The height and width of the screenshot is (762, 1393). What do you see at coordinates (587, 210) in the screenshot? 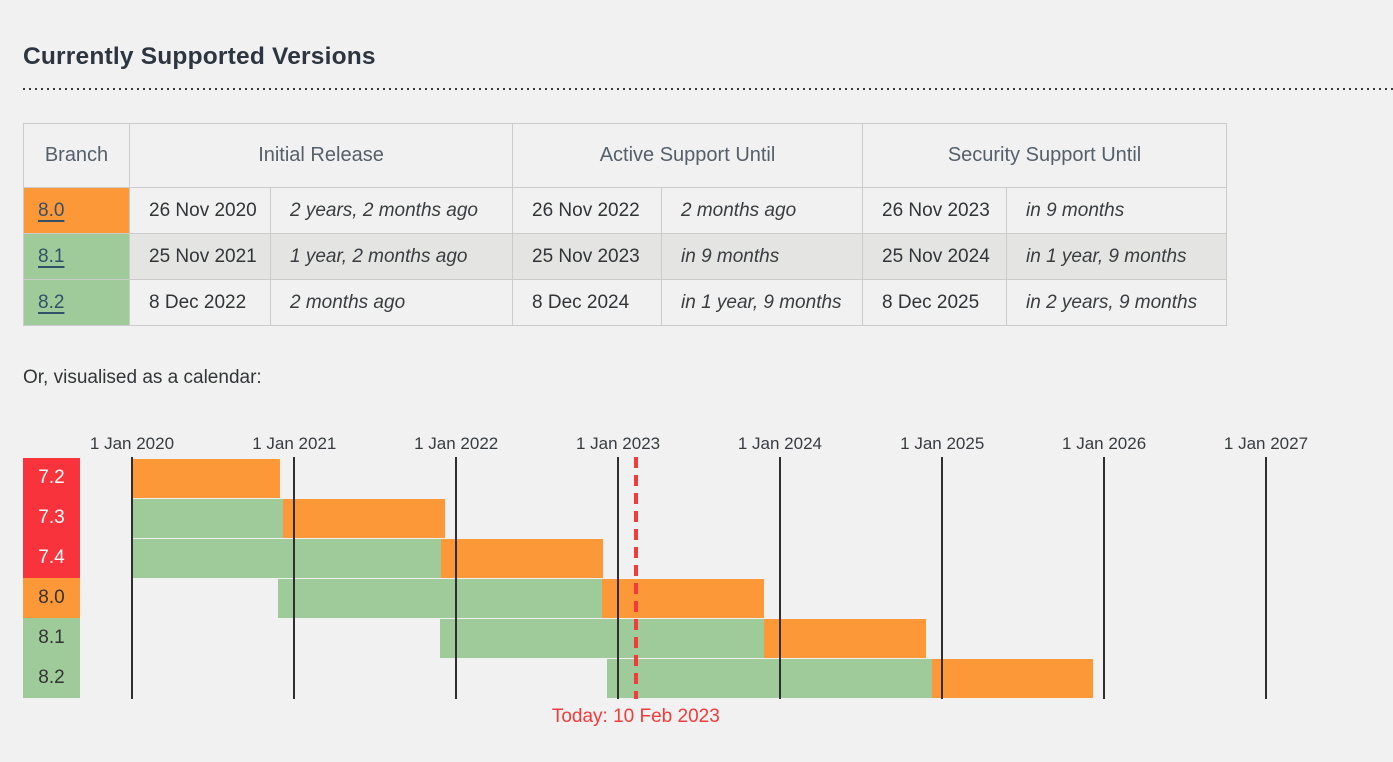
I see `active-support-date: 26 Nov 2022` at bounding box center [587, 210].